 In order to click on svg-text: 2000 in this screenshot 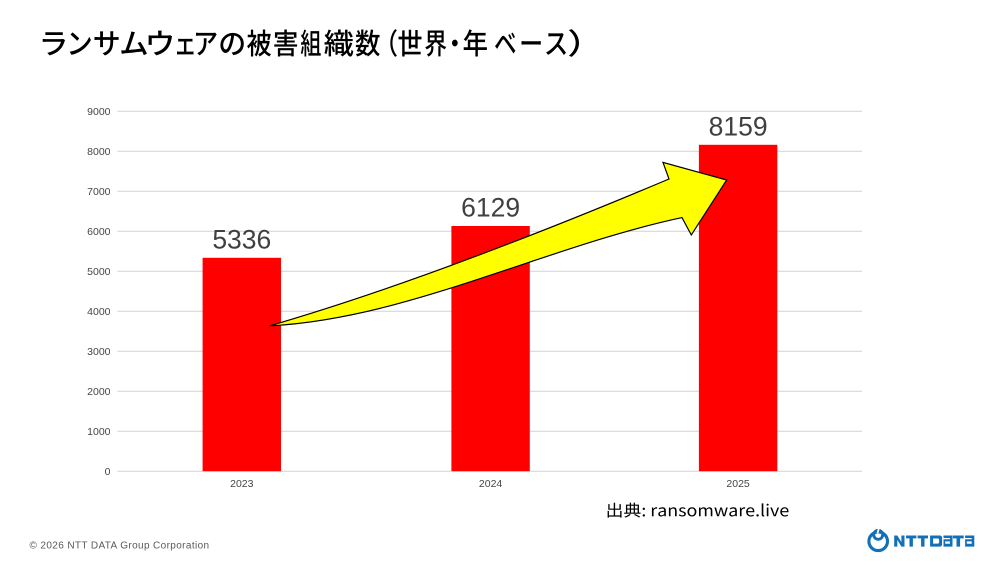, I will do `click(99, 392)`.